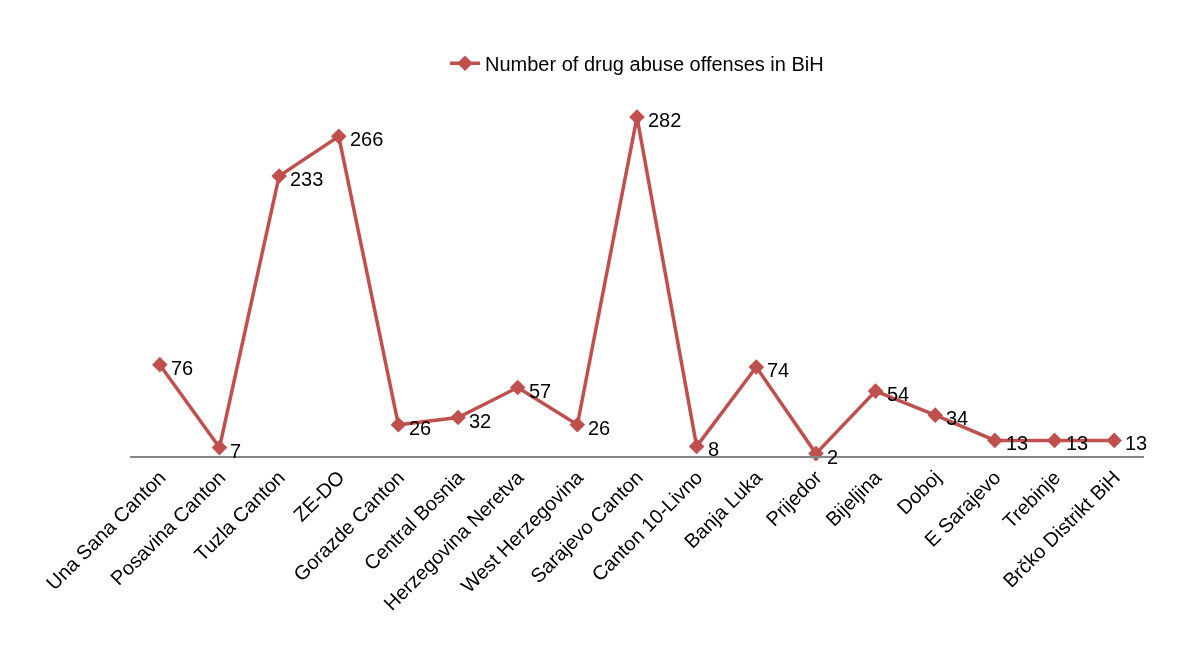 This screenshot has width=1194, height=666. Describe the element at coordinates (654, 63) in the screenshot. I see `legend-label: Number of drug abuse offenses in BiH` at that location.